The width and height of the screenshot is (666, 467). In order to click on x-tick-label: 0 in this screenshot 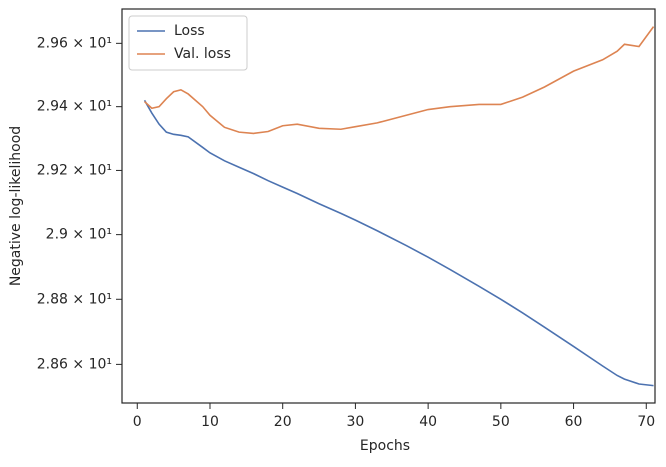, I will do `click(137, 422)`.